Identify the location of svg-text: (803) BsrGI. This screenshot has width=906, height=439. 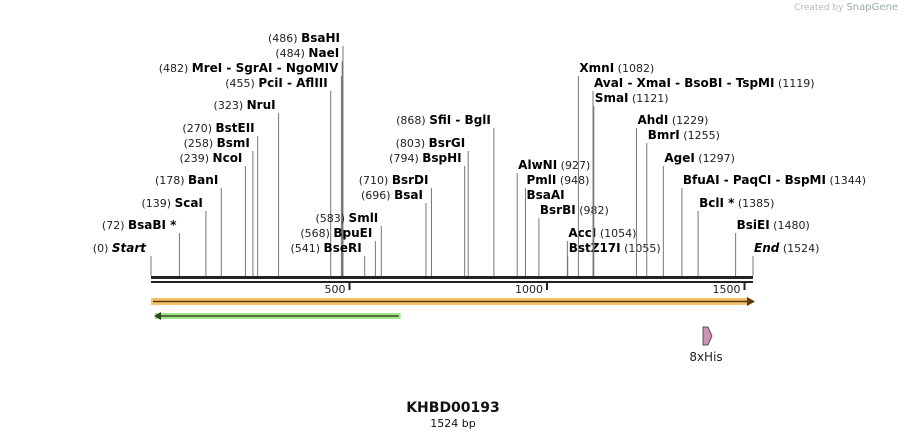
(431, 143).